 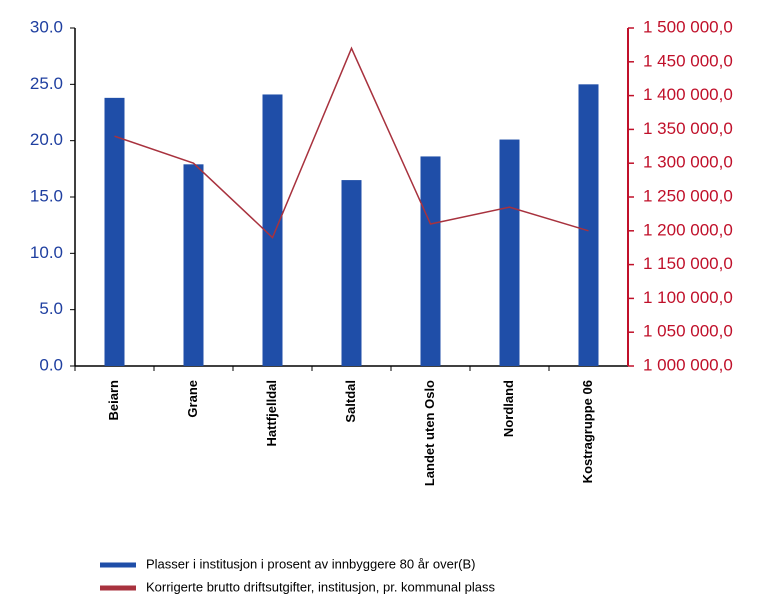 I want to click on x-tick-label: Landet uten Oslo, so click(x=429, y=433).